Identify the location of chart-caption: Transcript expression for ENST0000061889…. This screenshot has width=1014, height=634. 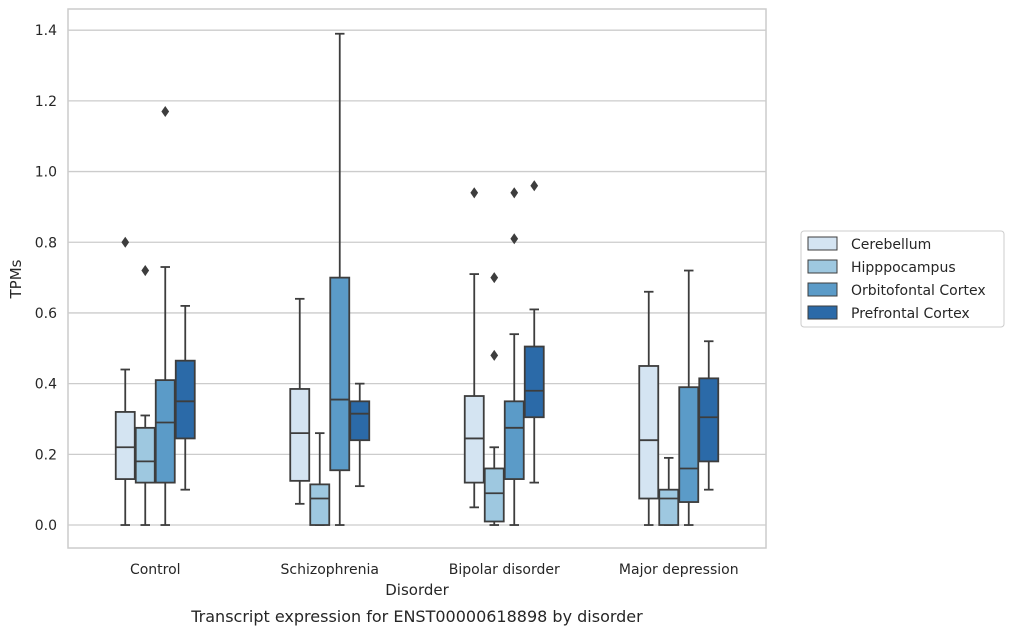
(416, 616).